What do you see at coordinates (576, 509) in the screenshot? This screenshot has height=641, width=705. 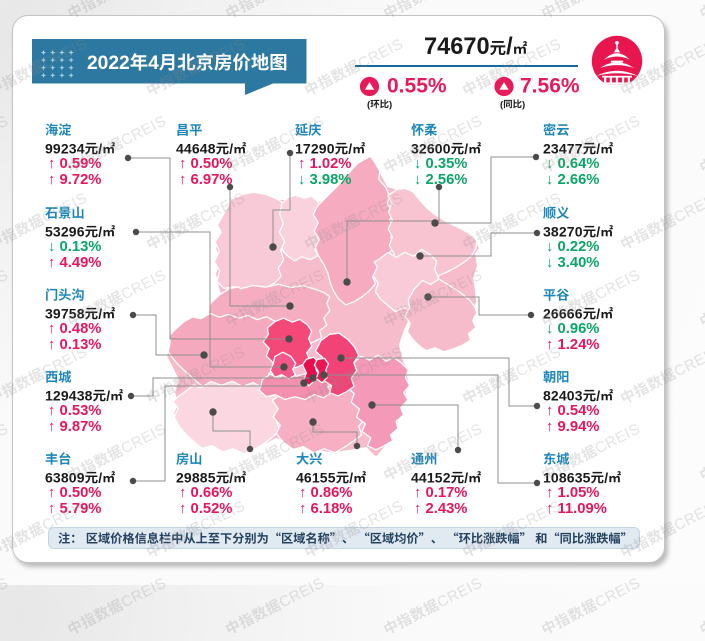 I see `svg-text: ↑ 11.09%` at bounding box center [576, 509].